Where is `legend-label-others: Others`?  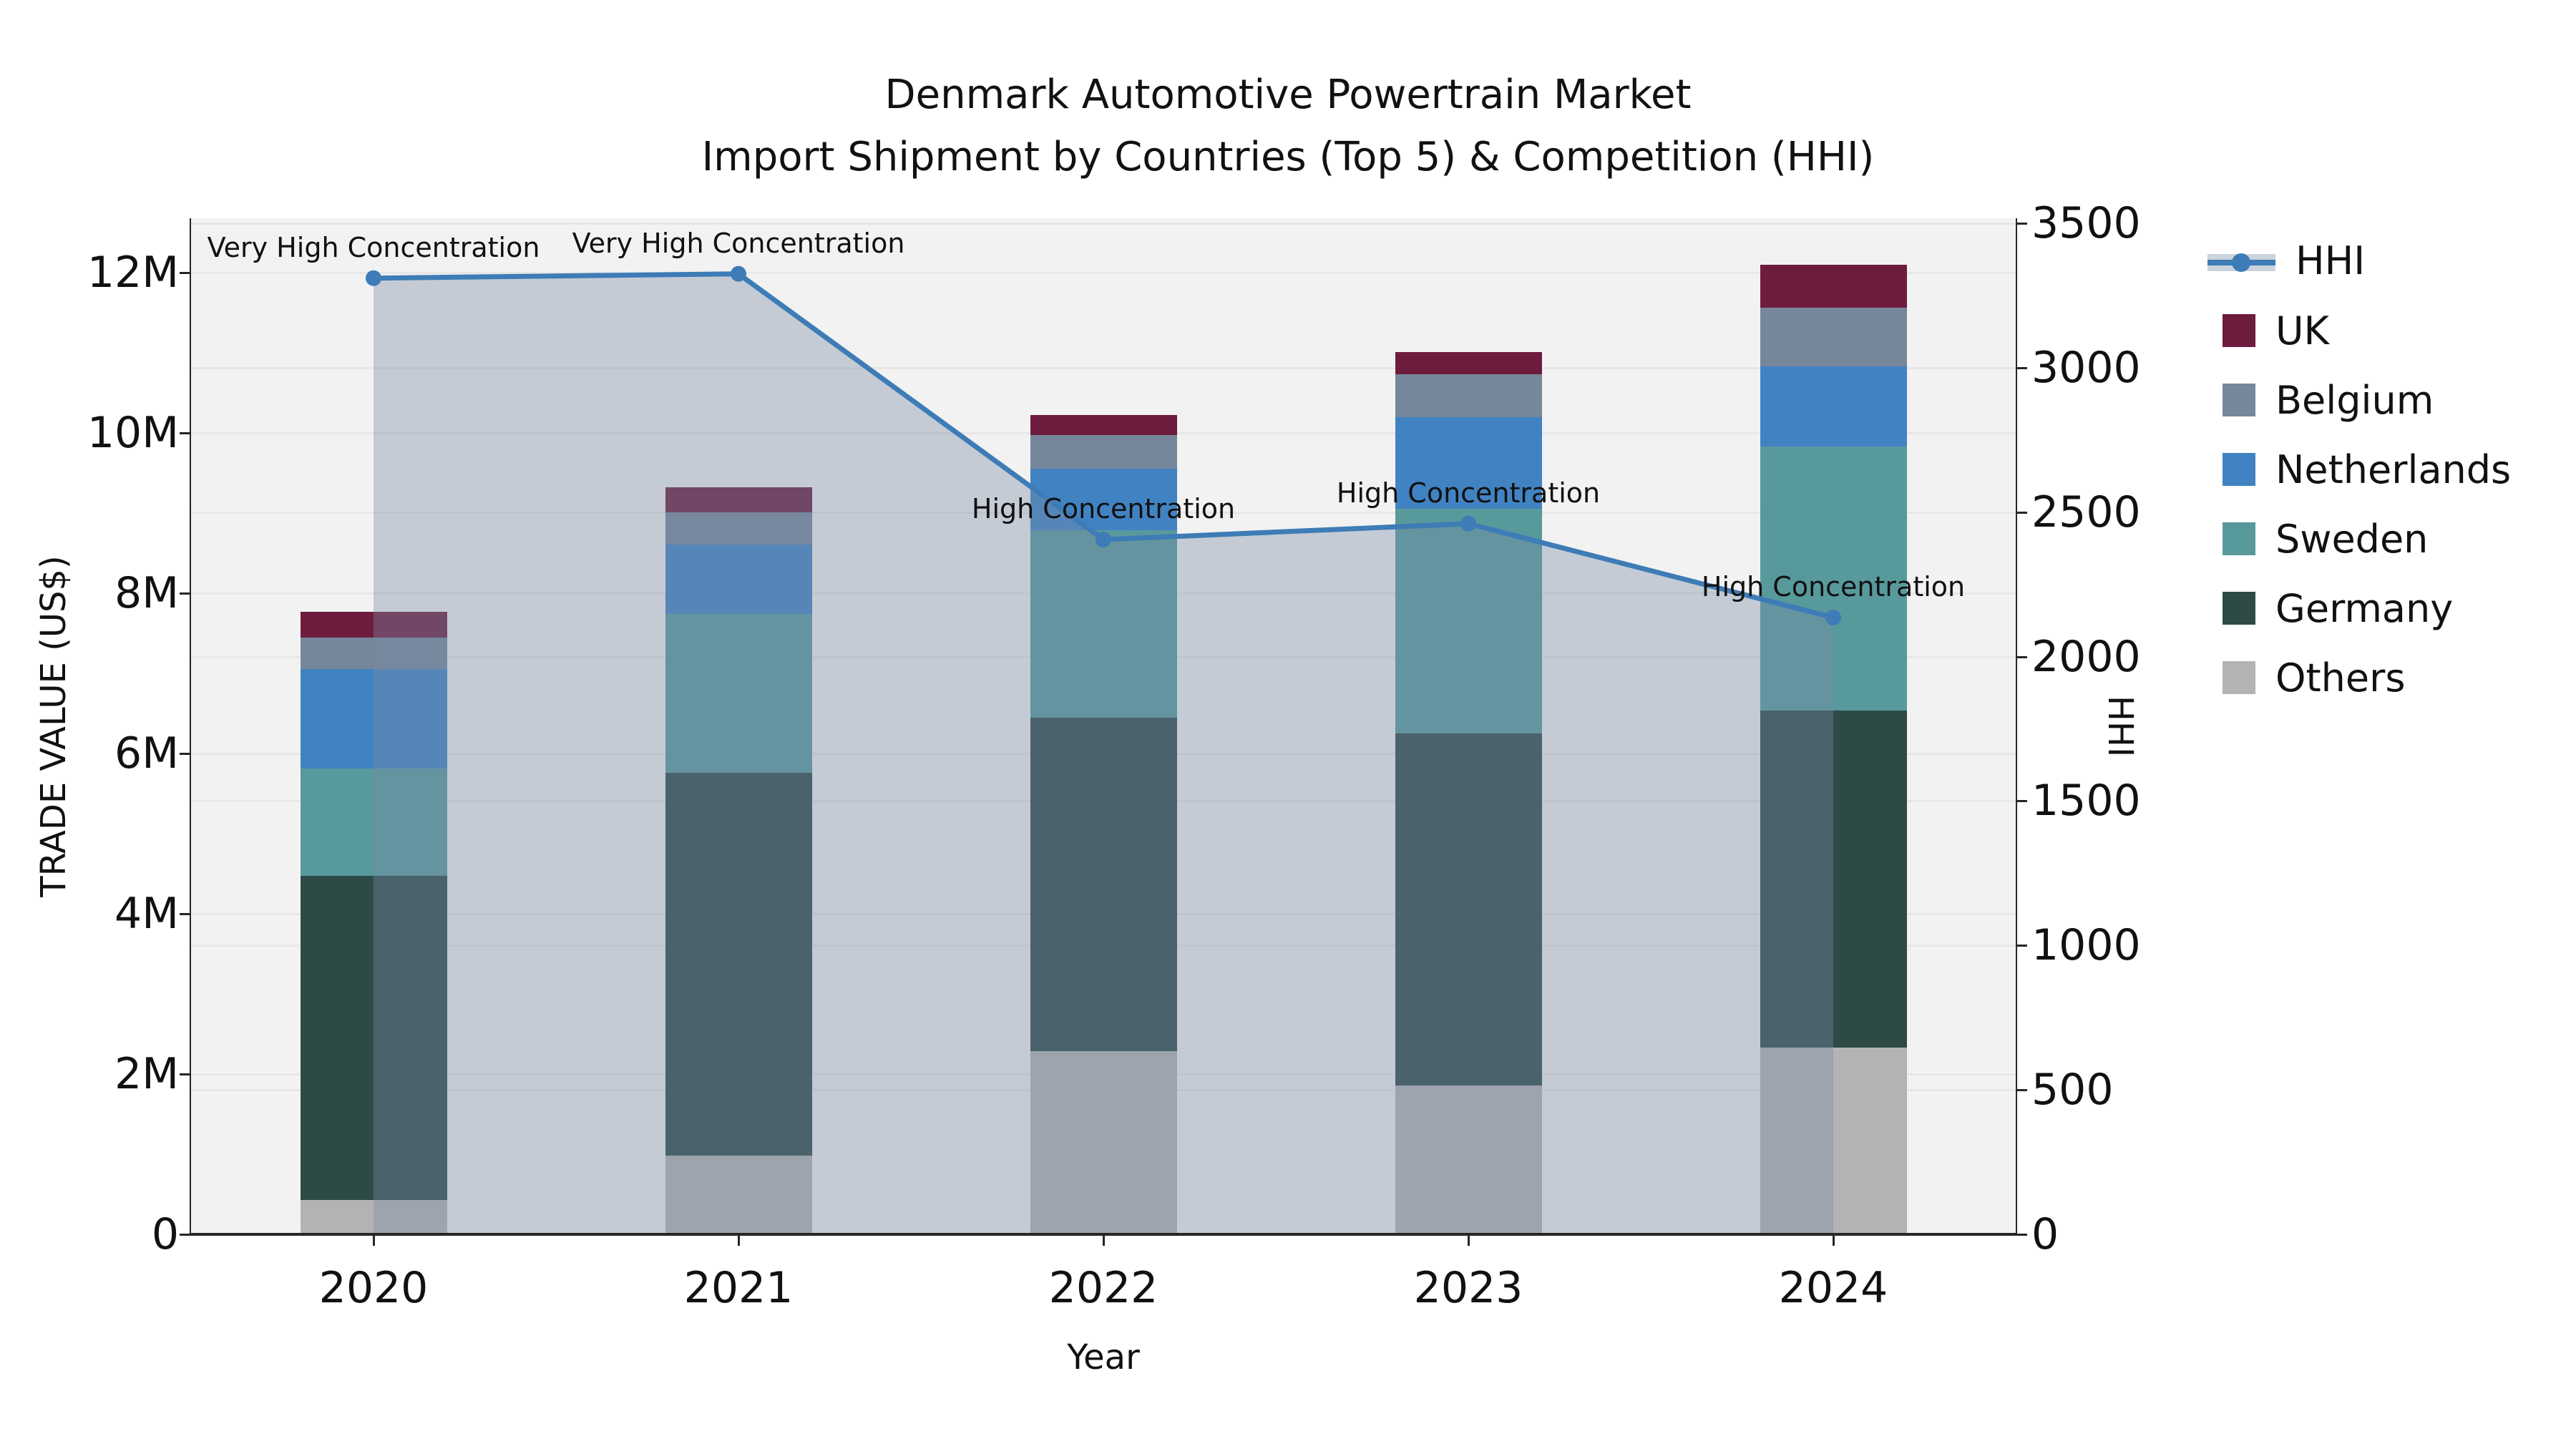
legend-label-others: Others is located at coordinates (2340, 678).